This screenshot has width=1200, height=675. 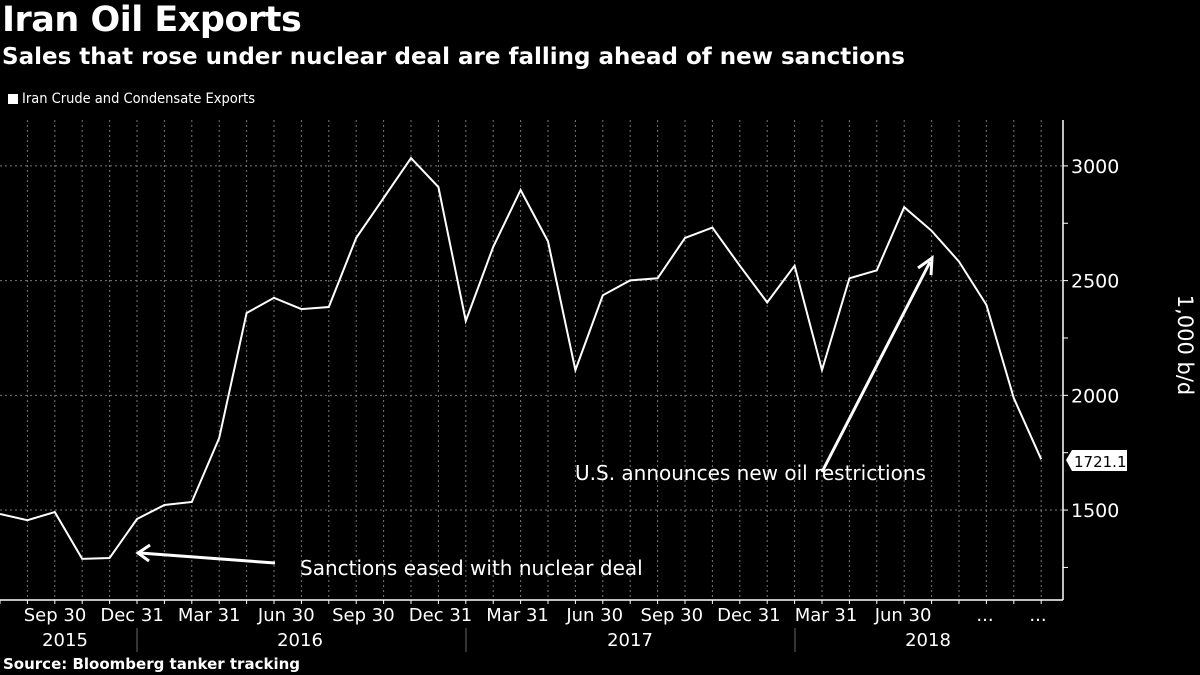 I want to click on year-label: 2018, so click(x=928, y=640).